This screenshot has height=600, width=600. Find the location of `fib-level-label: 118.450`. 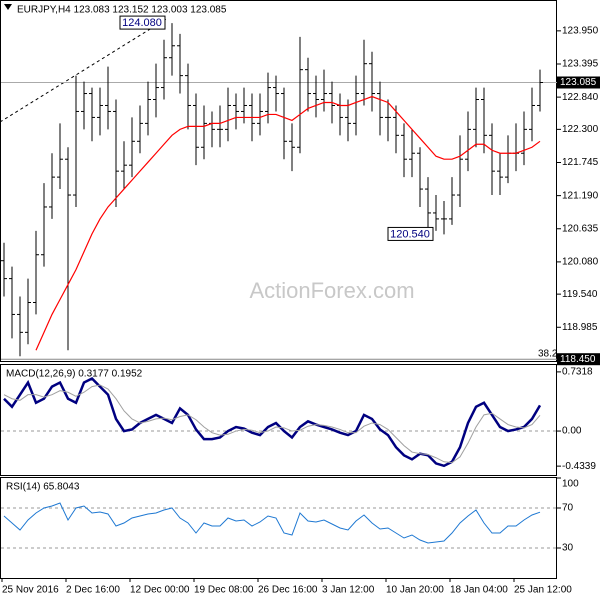

fib-level-label: 118.450 is located at coordinates (578, 359).